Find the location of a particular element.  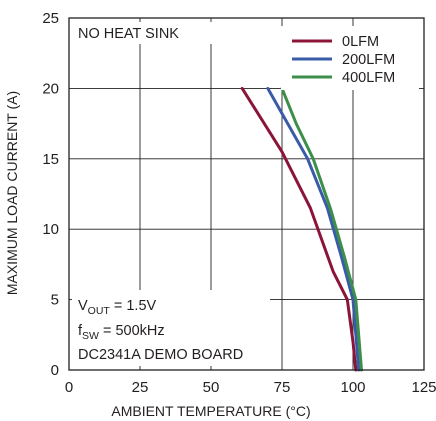

annotation-board: DC2341A DEMO BOARD is located at coordinates (160, 355).